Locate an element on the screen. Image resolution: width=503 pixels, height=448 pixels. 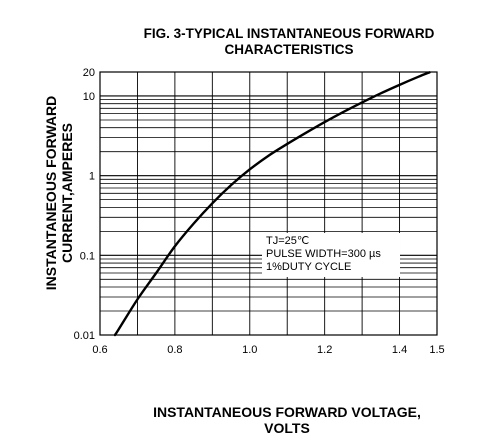
annotation-background is located at coordinates (331, 255).